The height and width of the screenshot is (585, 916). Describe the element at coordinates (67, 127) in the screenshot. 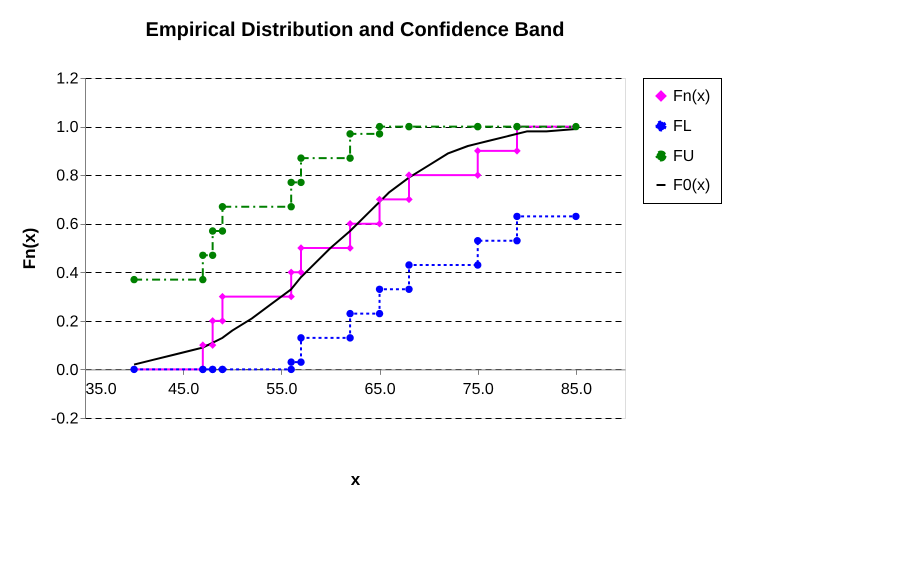

I see `y-tick-label: 1.0` at that location.